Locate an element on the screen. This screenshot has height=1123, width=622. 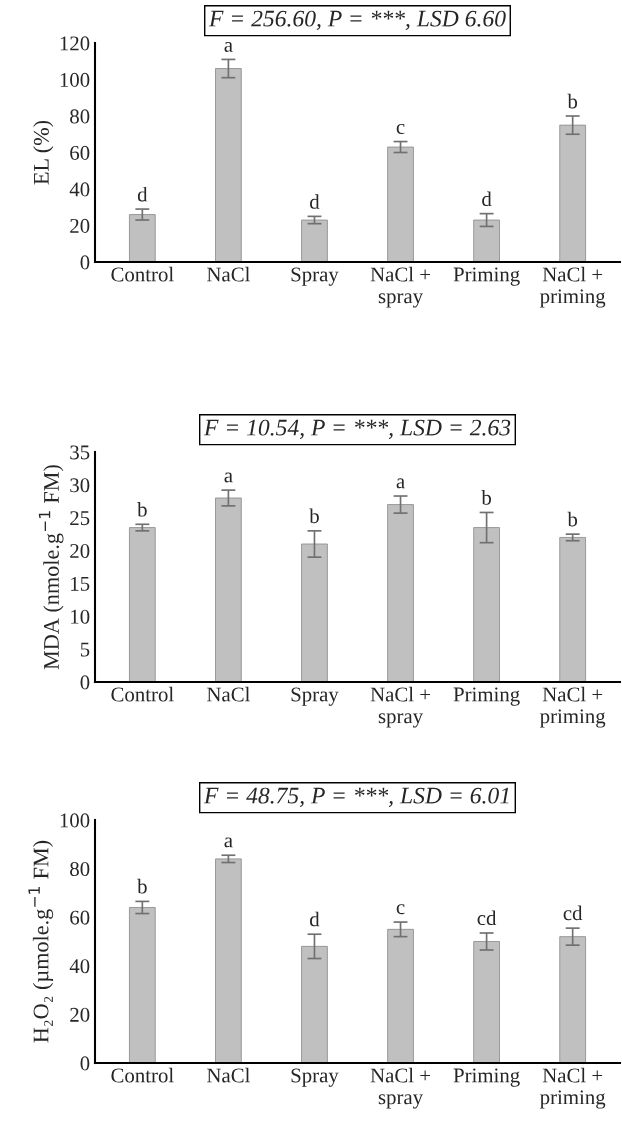
chart-title: F = 10.54, P = ***, LSD = 2.63 is located at coordinates (357, 429).